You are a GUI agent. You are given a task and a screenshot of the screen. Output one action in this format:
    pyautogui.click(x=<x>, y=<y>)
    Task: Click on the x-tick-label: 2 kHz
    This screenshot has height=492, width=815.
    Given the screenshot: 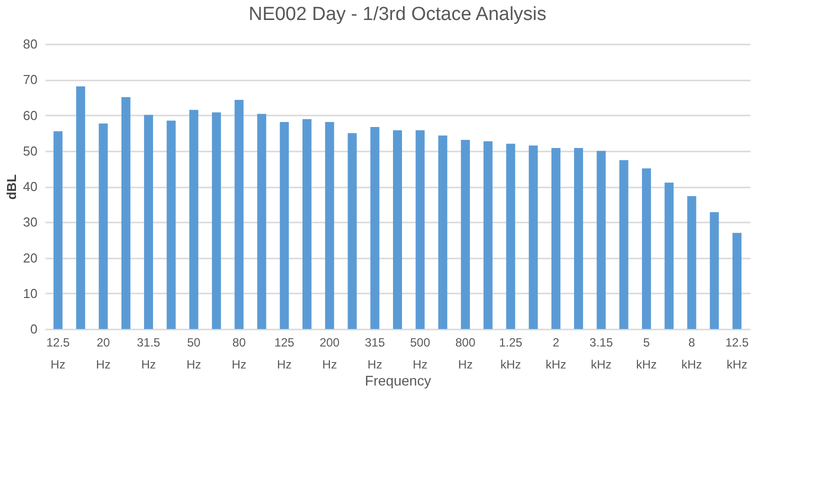 What is the action you would take?
    pyautogui.click(x=556, y=354)
    